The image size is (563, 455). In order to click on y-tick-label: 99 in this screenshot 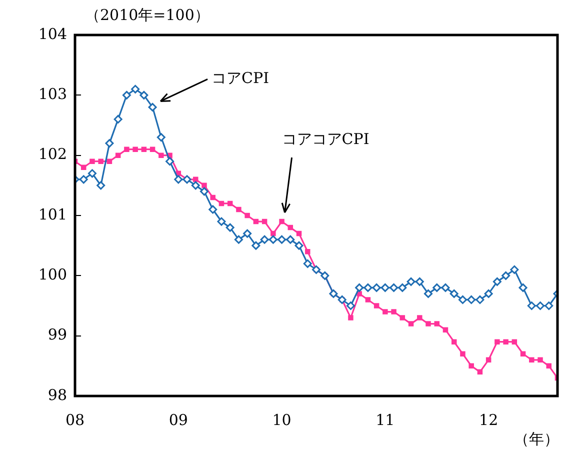, I will do `click(57, 335)`.